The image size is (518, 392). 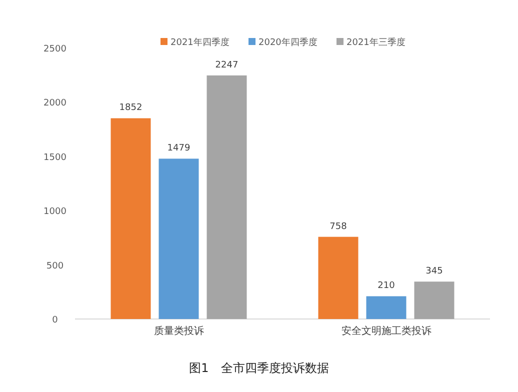 What do you see at coordinates (55, 103) in the screenshot?
I see `y-tick-label: 2000` at bounding box center [55, 103].